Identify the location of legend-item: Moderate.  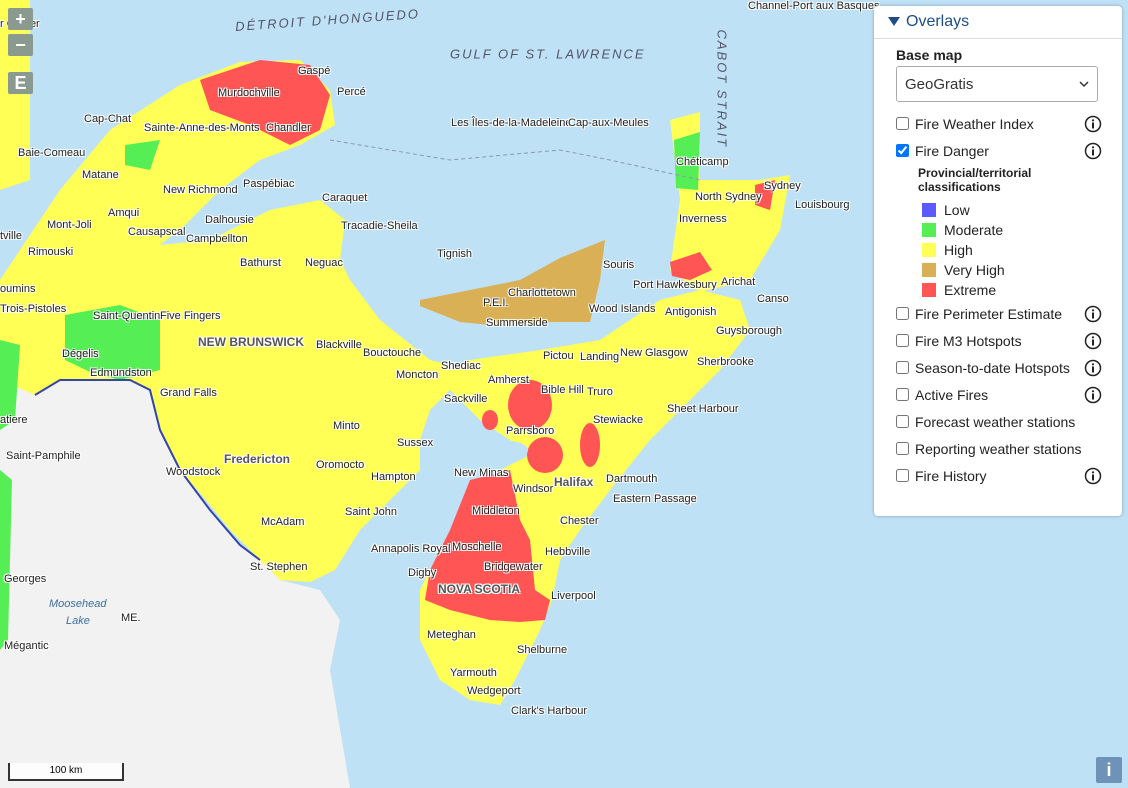
(1022, 230).